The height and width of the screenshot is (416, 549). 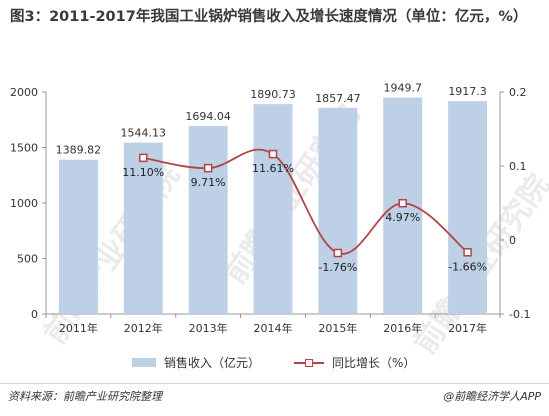 What do you see at coordinates (402, 328) in the screenshot?
I see `x-tick-label: 2016年` at bounding box center [402, 328].